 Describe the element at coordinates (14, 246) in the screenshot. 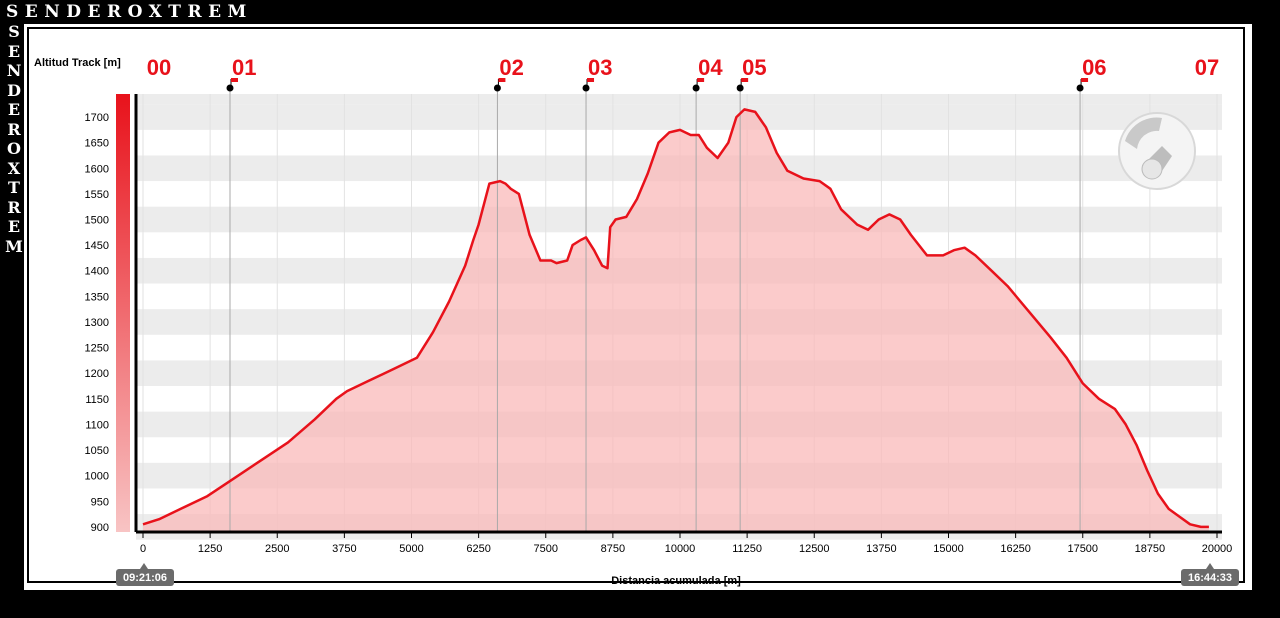

I see `brand-side-letter: M` at that location.